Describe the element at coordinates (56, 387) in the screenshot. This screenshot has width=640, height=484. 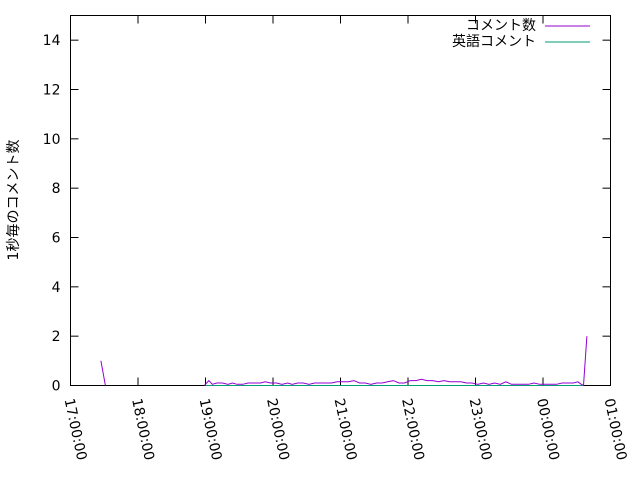
I see `y-tick-label: 0` at that location.